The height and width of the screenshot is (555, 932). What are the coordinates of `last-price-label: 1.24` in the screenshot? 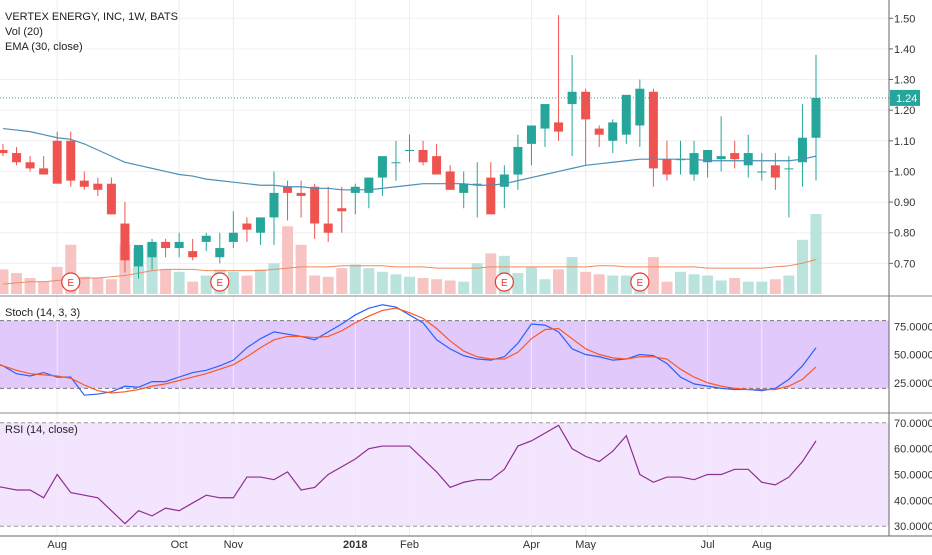 It's located at (906, 99).